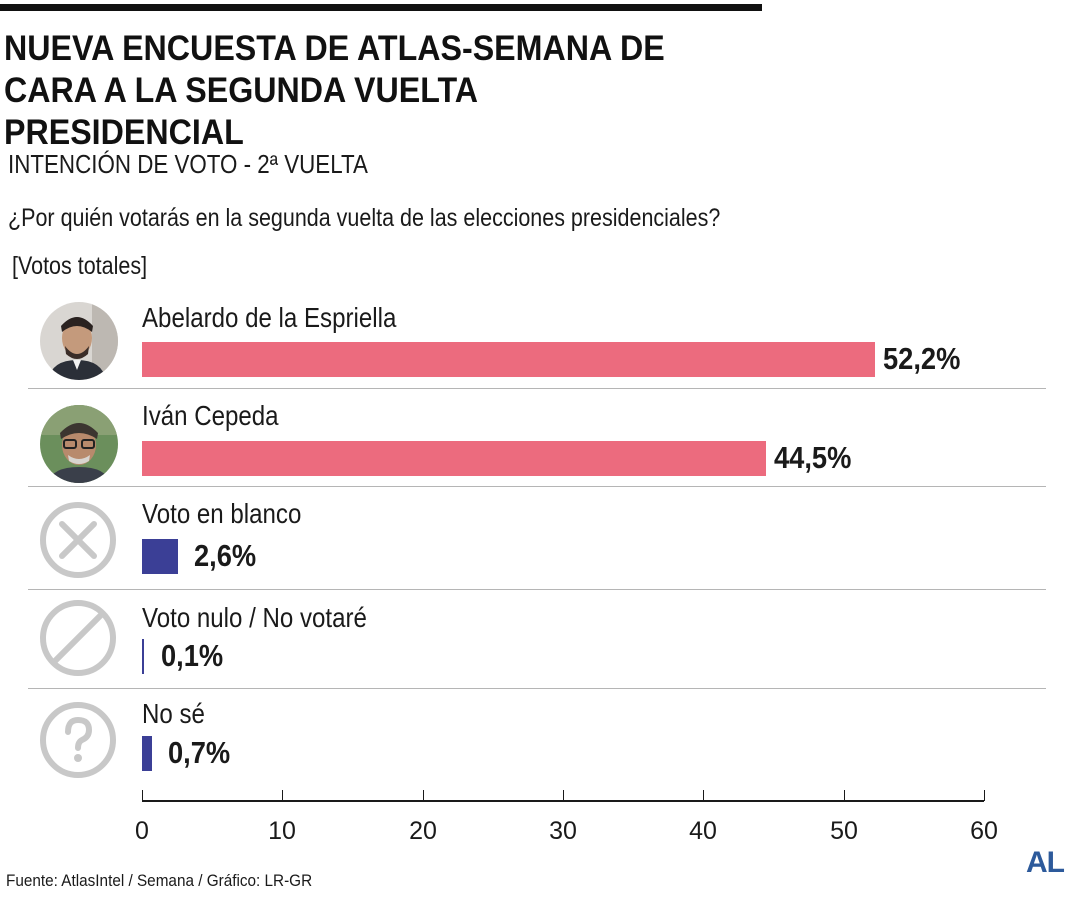  What do you see at coordinates (984, 831) in the screenshot?
I see `x-axis-tick-label: 60` at bounding box center [984, 831].